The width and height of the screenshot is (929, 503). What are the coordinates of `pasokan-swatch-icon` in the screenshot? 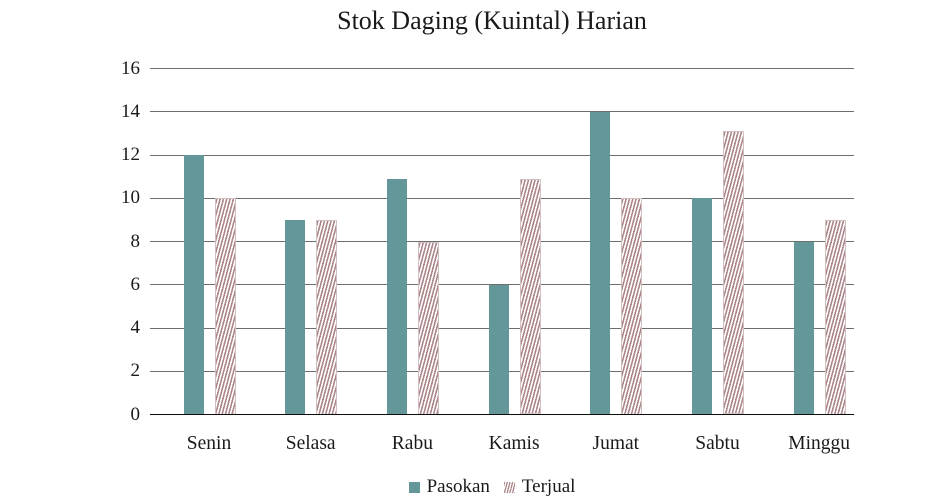 It's located at (414, 487).